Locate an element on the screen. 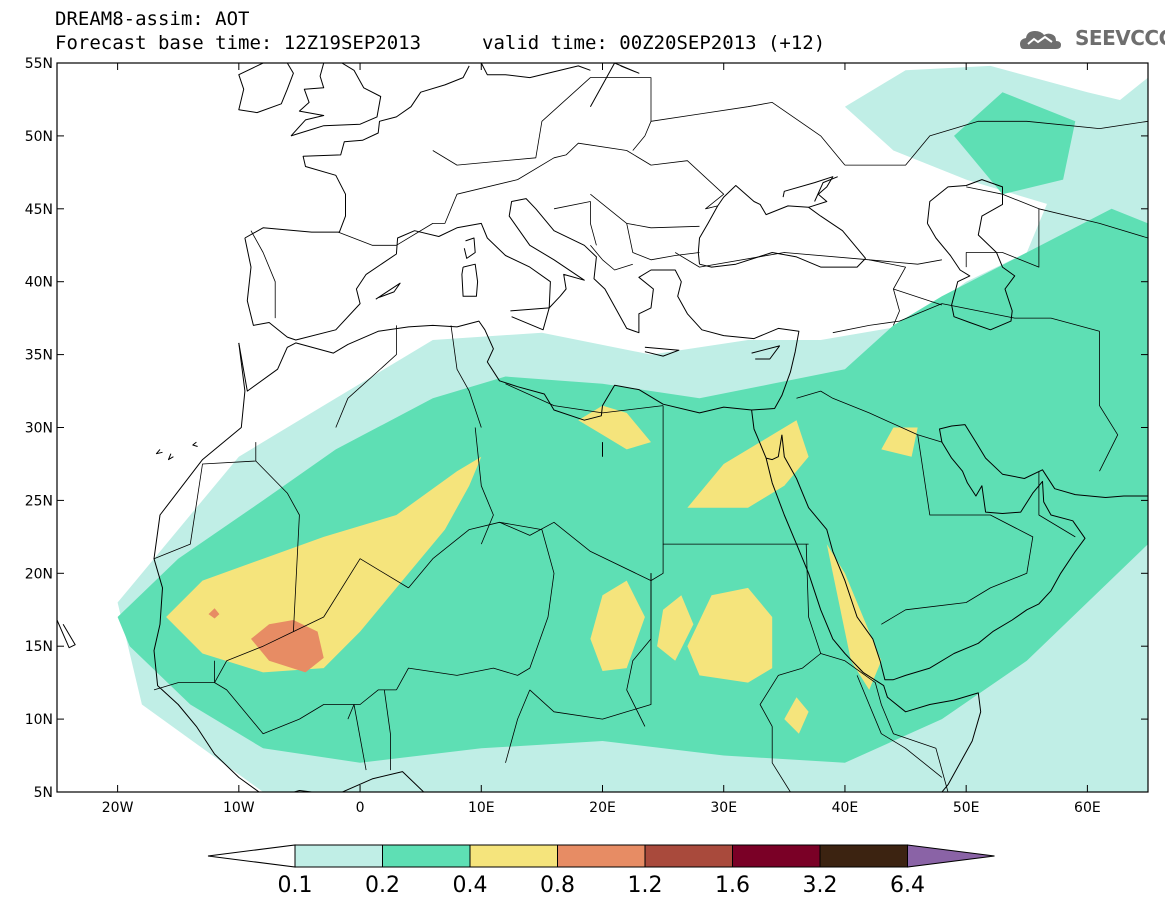  lon-tick-label: 20E is located at coordinates (602, 808).